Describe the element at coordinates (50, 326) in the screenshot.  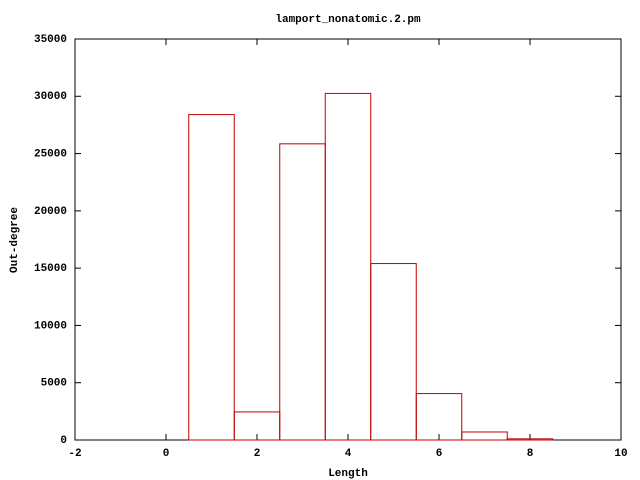
I see `y-tick-label: 10000` at that location.